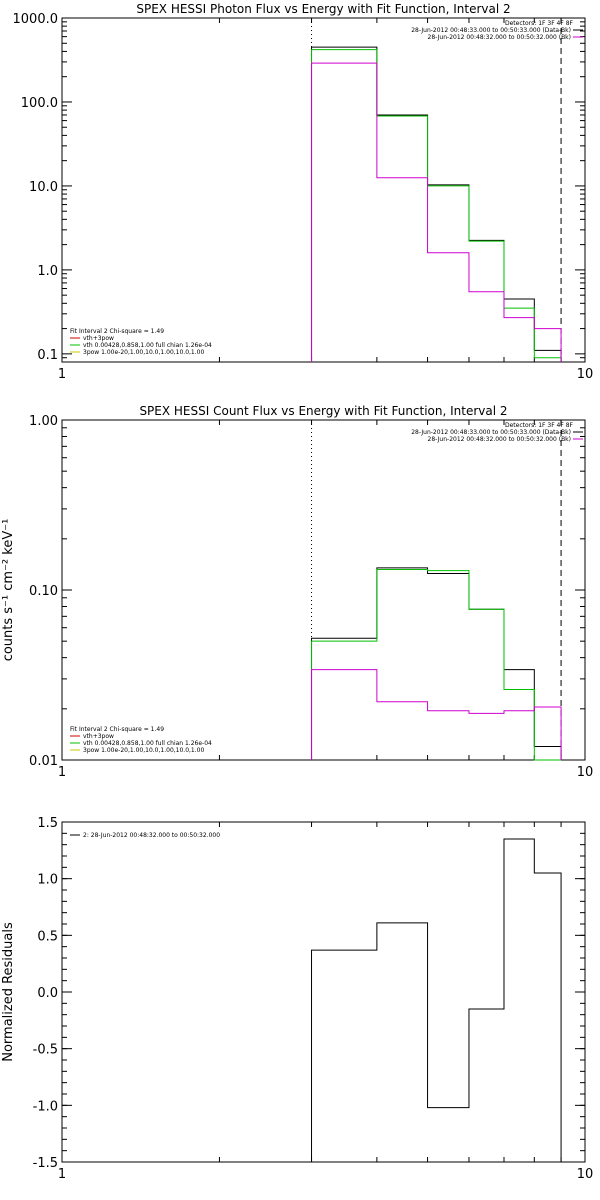  I want to click on y-tick-label: 0.01, so click(43, 761).